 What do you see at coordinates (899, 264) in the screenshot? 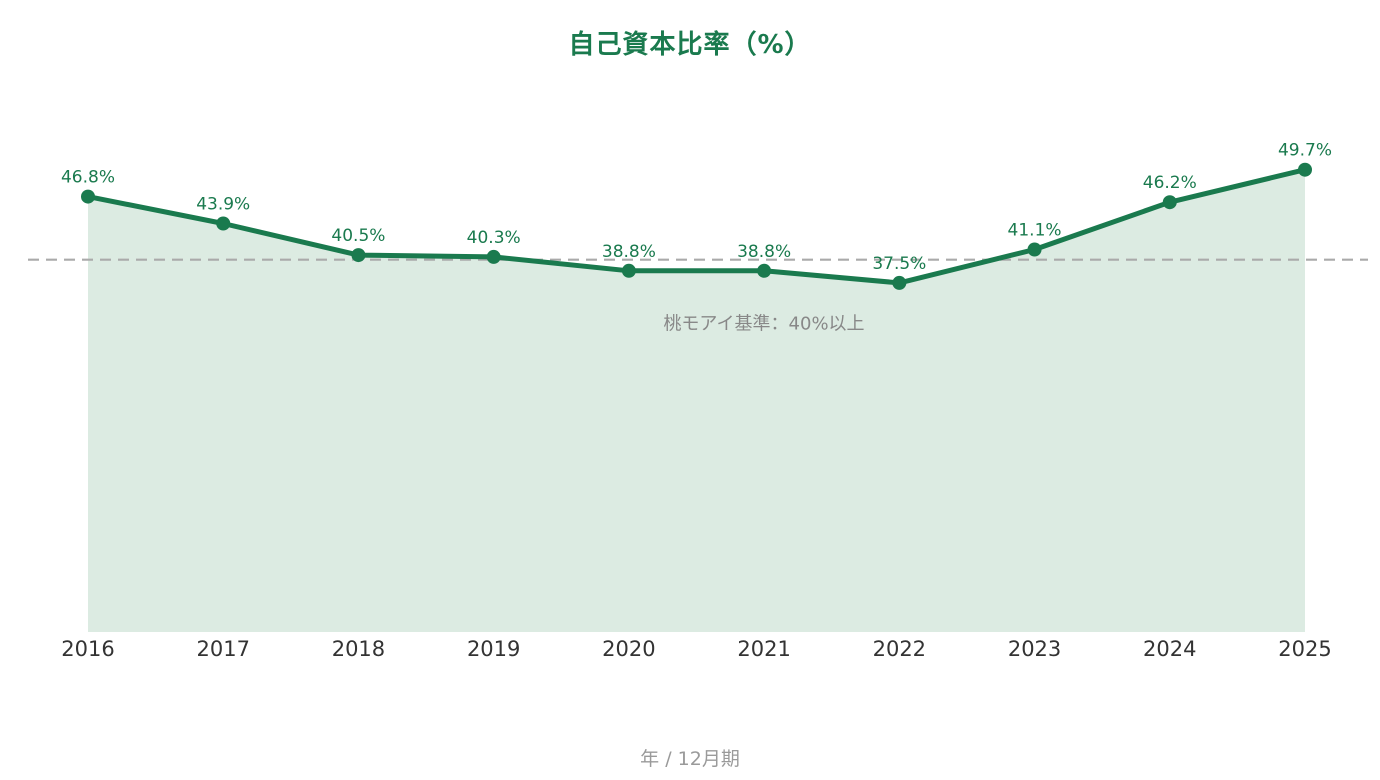
I see `data-label: 37.5%` at bounding box center [899, 264].